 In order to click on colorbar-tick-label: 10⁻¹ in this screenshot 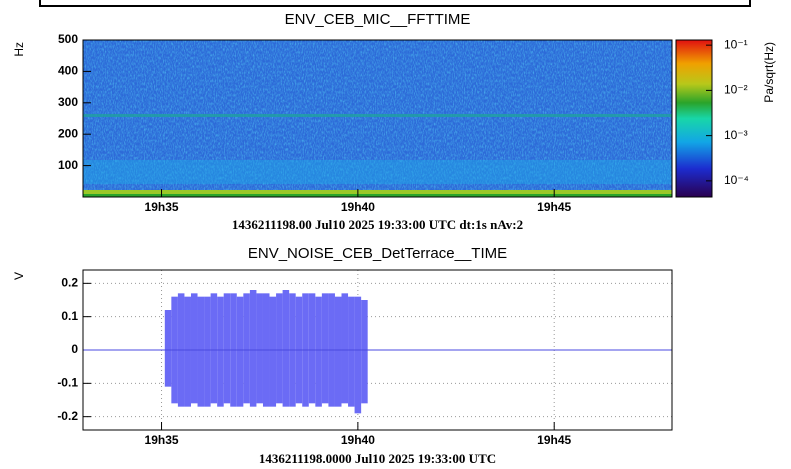, I will do `click(736, 44)`.